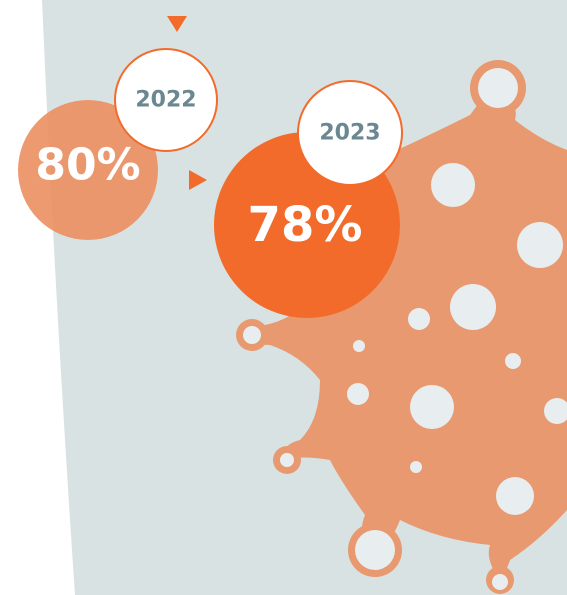 The width and height of the screenshot is (567, 595). Describe the element at coordinates (177, 24) in the screenshot. I see `arrow-down` at that location.